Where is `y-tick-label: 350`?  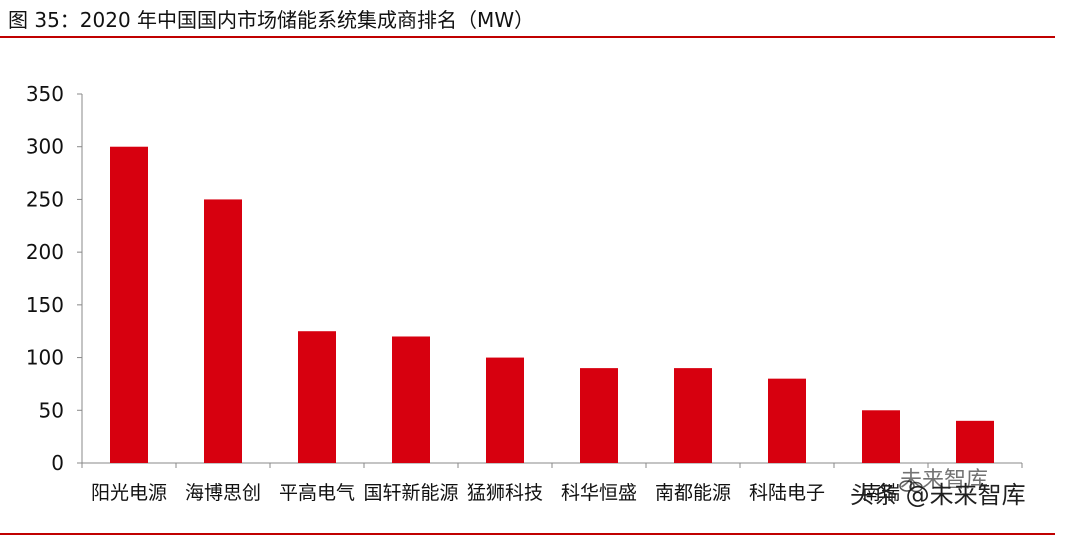
y-tick-label: 350 is located at coordinates (45, 94).